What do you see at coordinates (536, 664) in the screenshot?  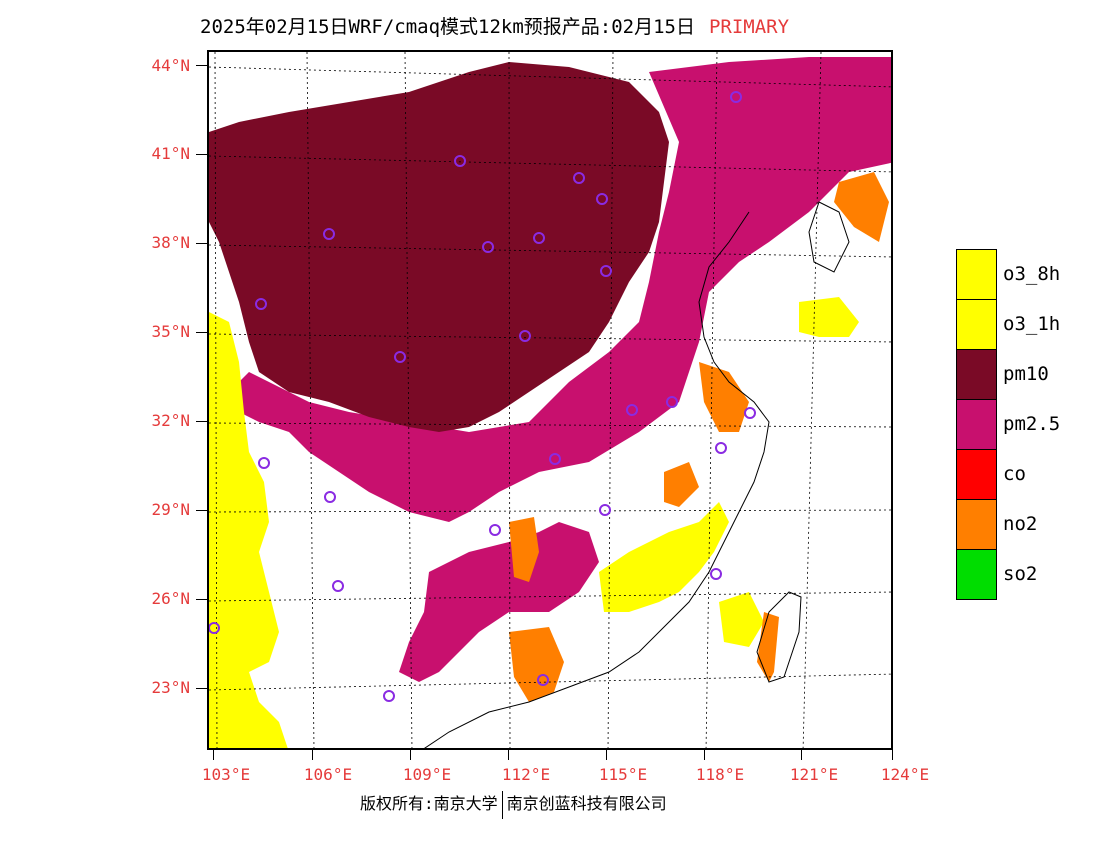 I see `no2-region-guangdong` at bounding box center [536, 664].